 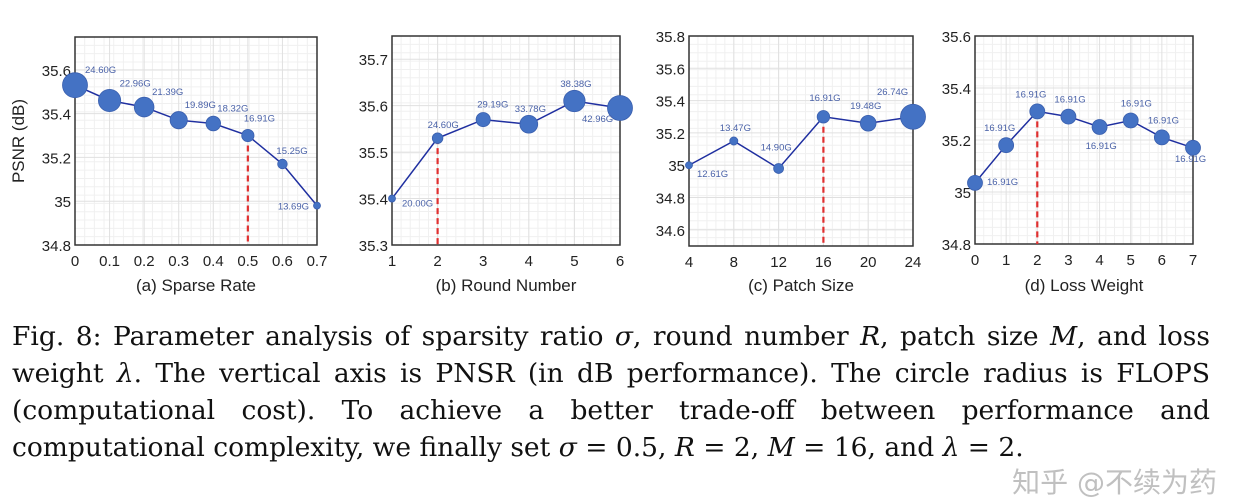 What do you see at coordinates (620, 261) in the screenshot?
I see `x-tick-label: 6` at bounding box center [620, 261].